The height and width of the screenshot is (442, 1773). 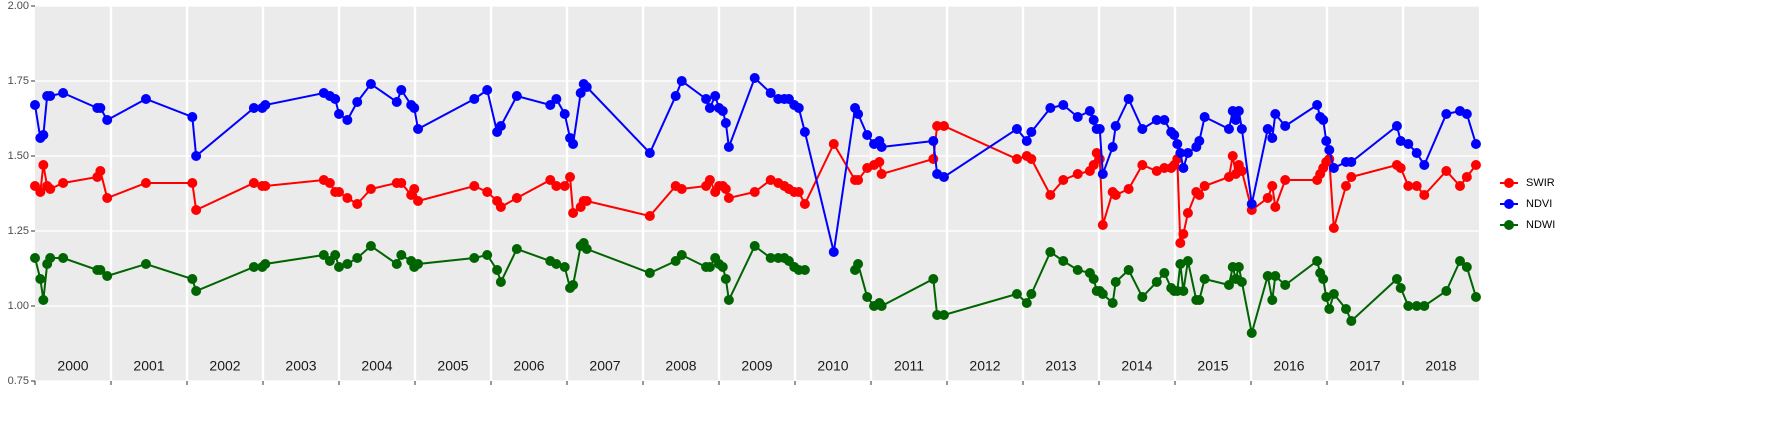 I want to click on x-tick-label: 2002, so click(x=224, y=366).